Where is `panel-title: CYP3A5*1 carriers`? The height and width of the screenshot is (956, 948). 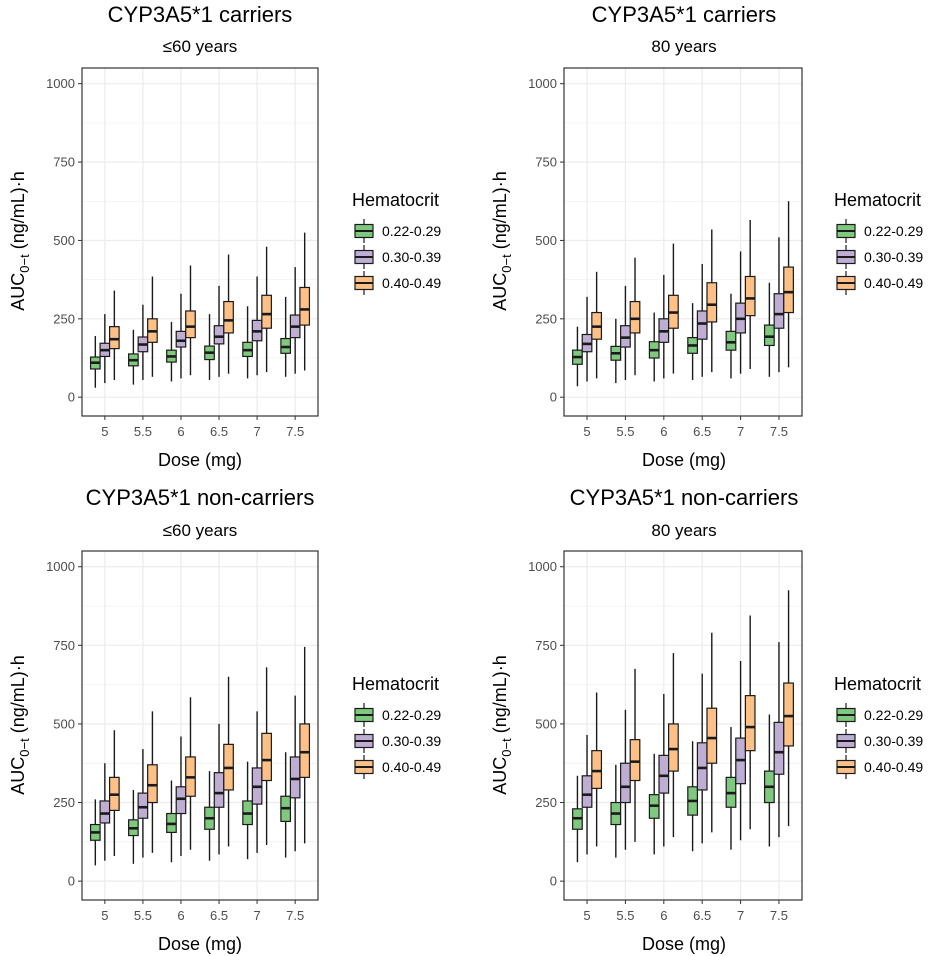
panel-title: CYP3A5*1 carriers is located at coordinates (200, 14).